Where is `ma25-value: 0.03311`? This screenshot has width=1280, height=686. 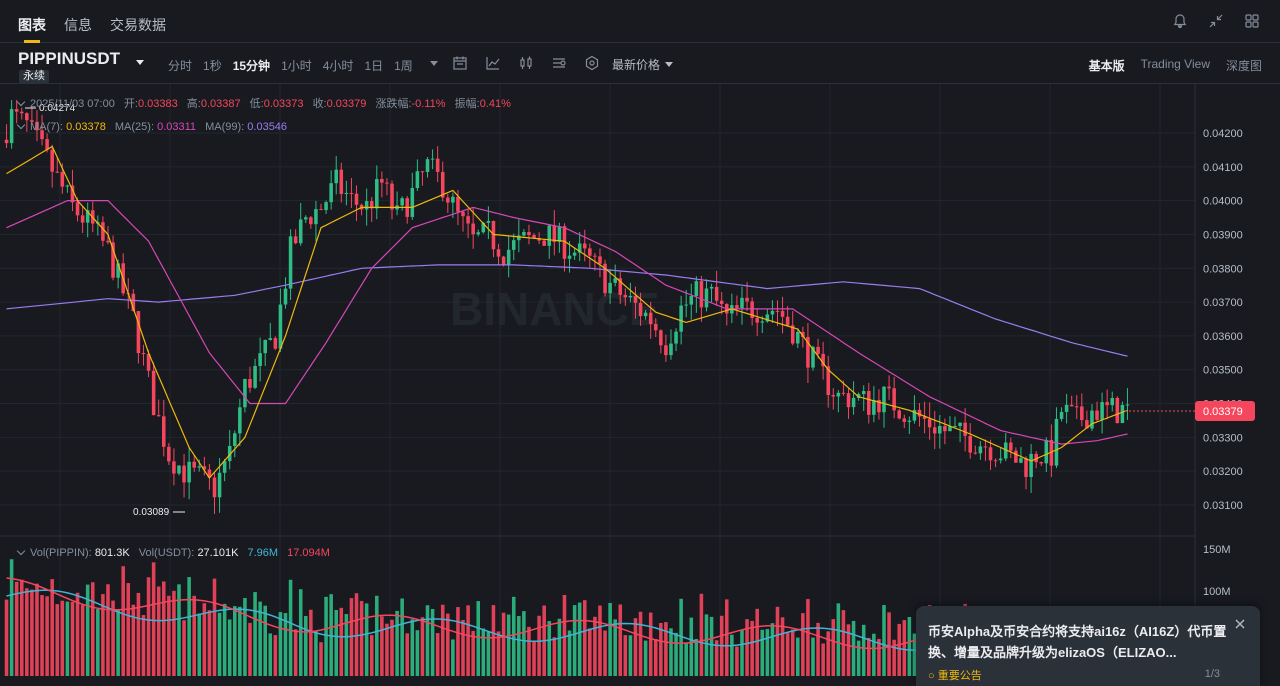
ma25-value: 0.03311 is located at coordinates (177, 127).